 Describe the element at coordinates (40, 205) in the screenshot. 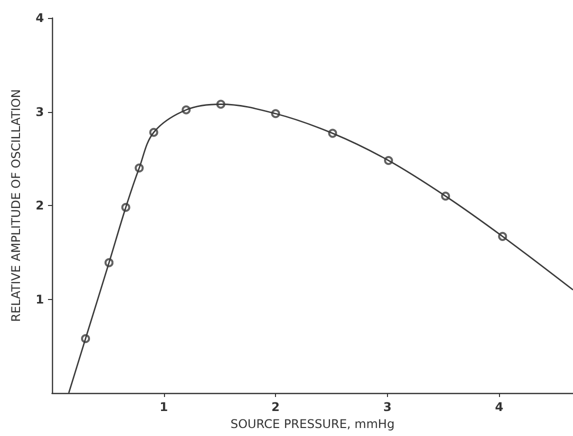

I see `y-tick-label: 2` at that location.